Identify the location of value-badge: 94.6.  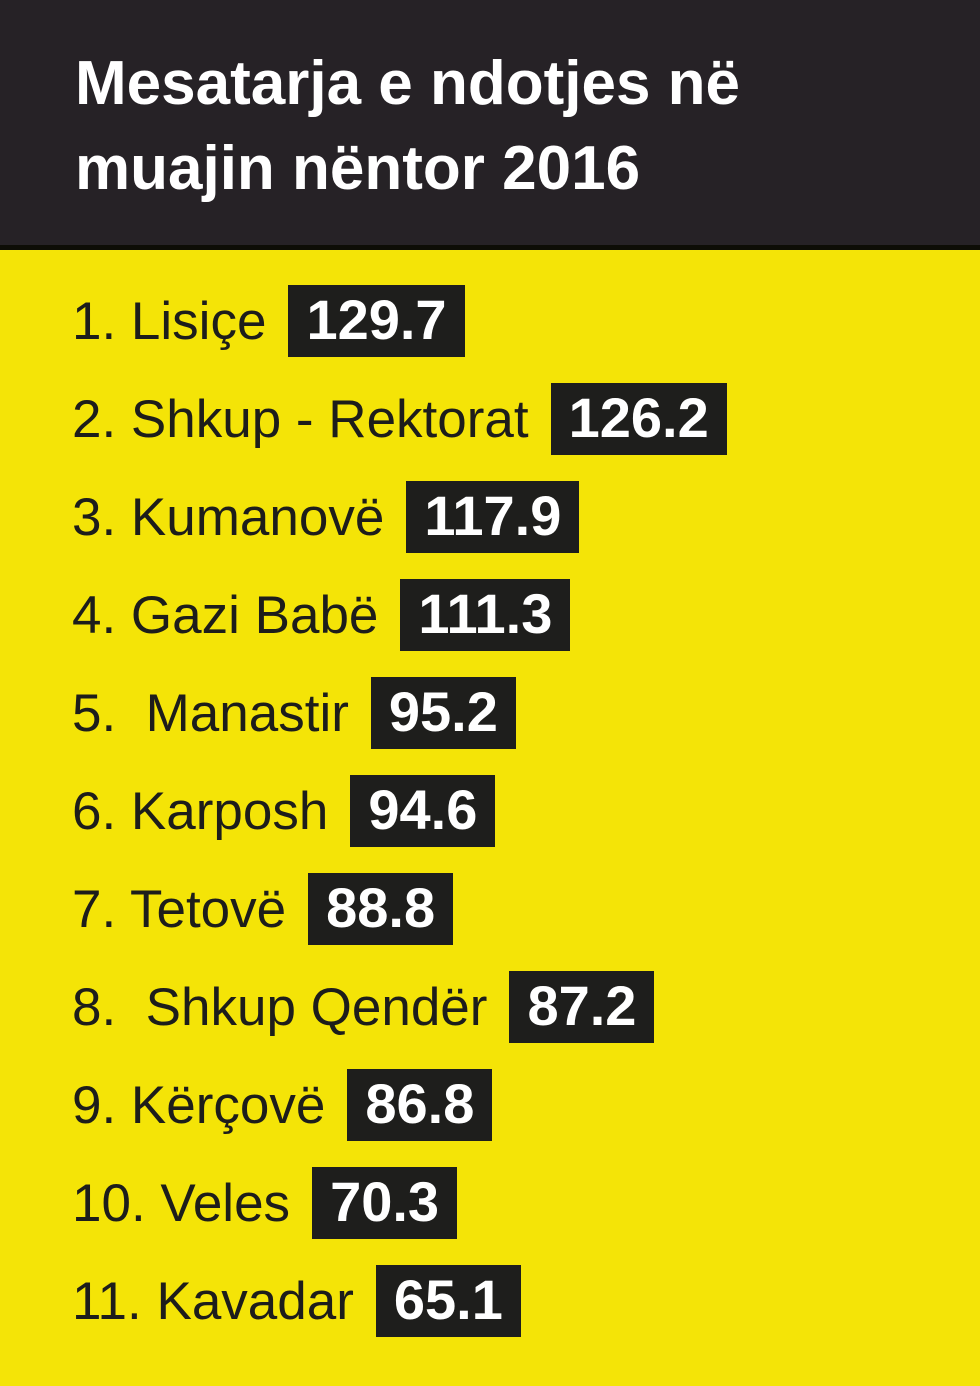
(423, 811).